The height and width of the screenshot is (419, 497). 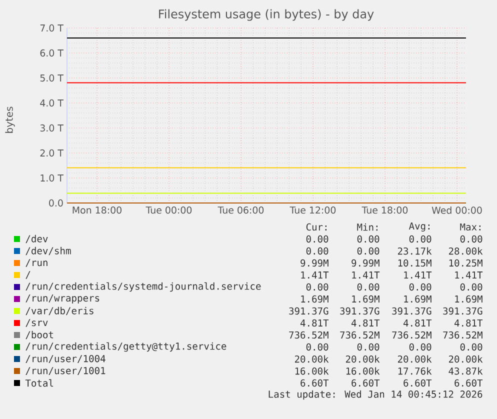 What do you see at coordinates (52, 178) in the screenshot?
I see `y-tick-label: 1.0 T` at bounding box center [52, 178].